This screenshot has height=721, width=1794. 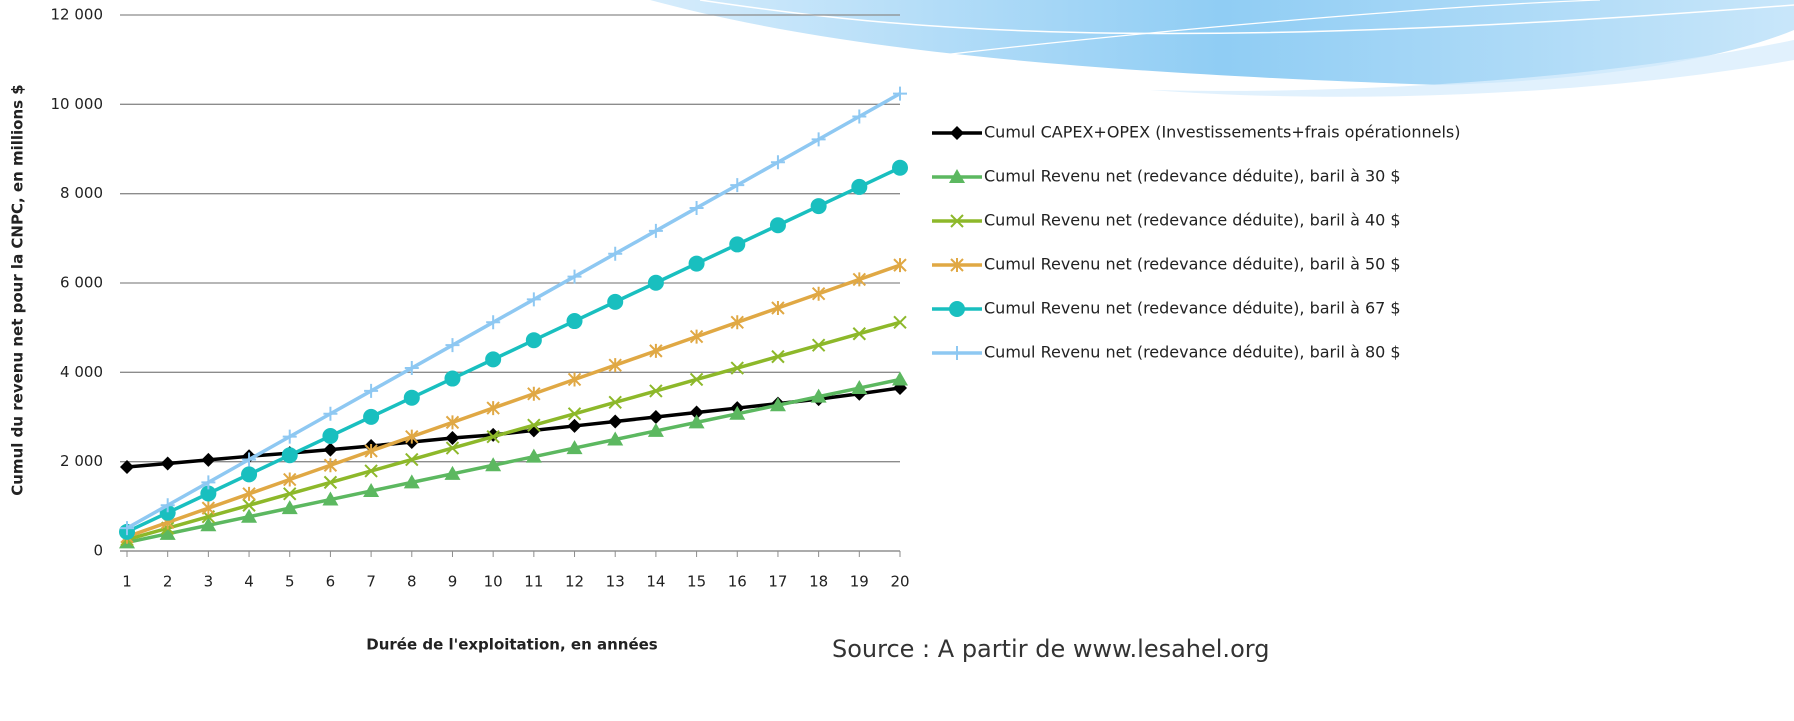 I want to click on y-tick-label: 2 000, so click(x=81, y=461).